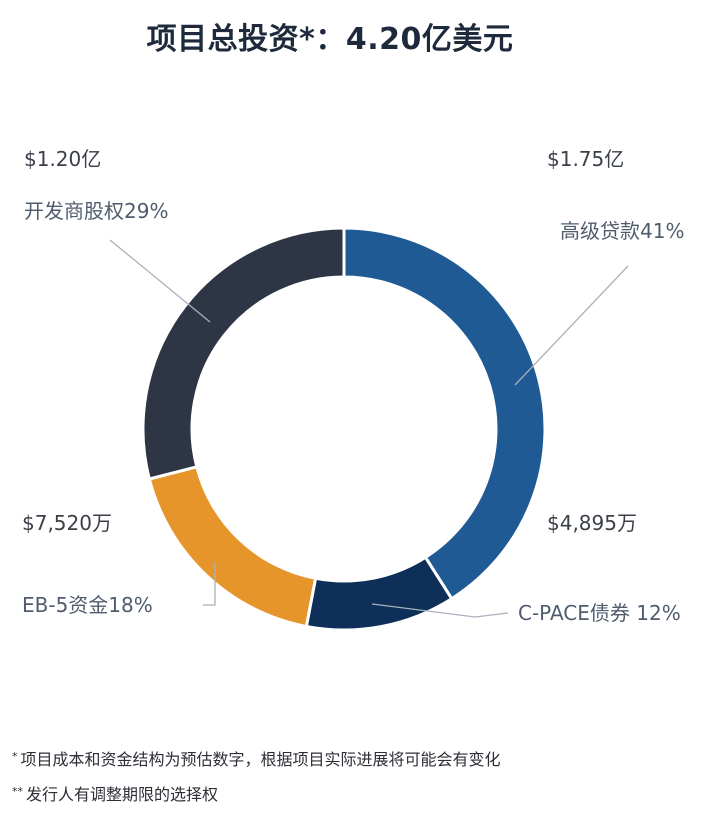 The image size is (722, 815). Describe the element at coordinates (330, 39) in the screenshot. I see `chart-title: 项目总投资*：4.20亿美元` at that location.